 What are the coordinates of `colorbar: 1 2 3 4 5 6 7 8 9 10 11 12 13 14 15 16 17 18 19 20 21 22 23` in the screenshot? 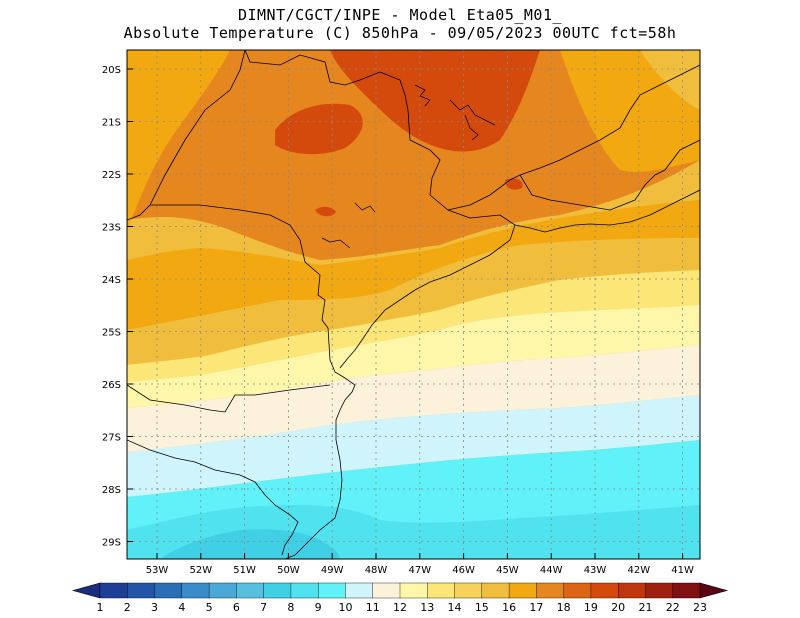 It's located at (400, 598).